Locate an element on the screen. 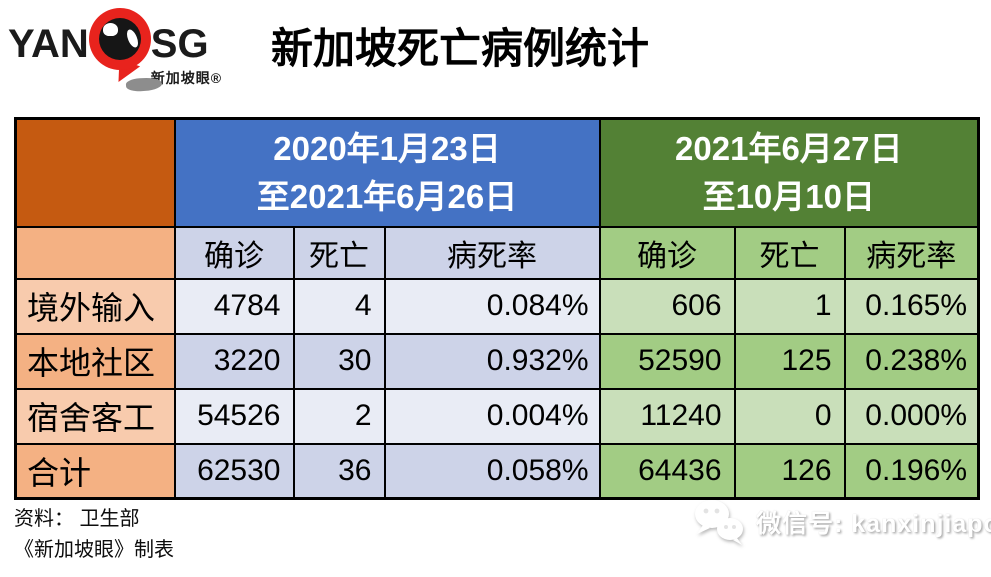  cell-r1-c3: 52590 is located at coordinates (667, 361).